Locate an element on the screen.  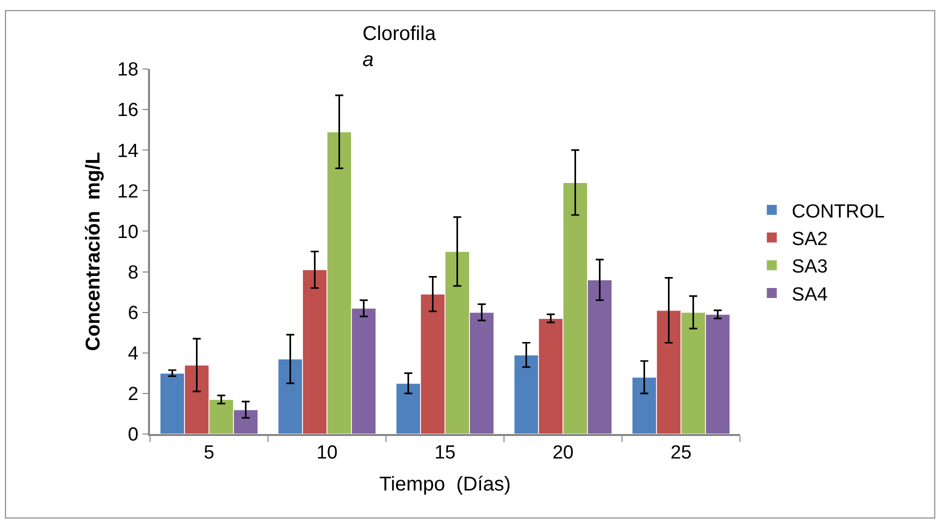
x-tick-label: 25 is located at coordinates (681, 453).